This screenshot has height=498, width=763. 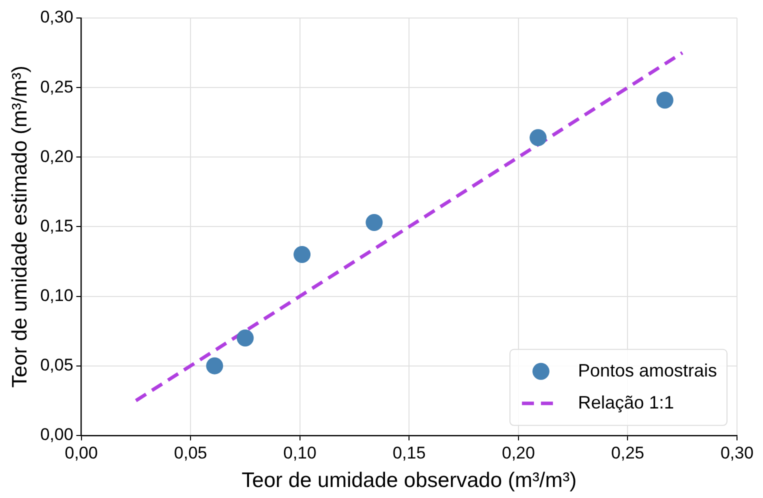 I want to click on y-axis-title: Teor de umidade estimado (m³/m³), so click(x=20, y=227).